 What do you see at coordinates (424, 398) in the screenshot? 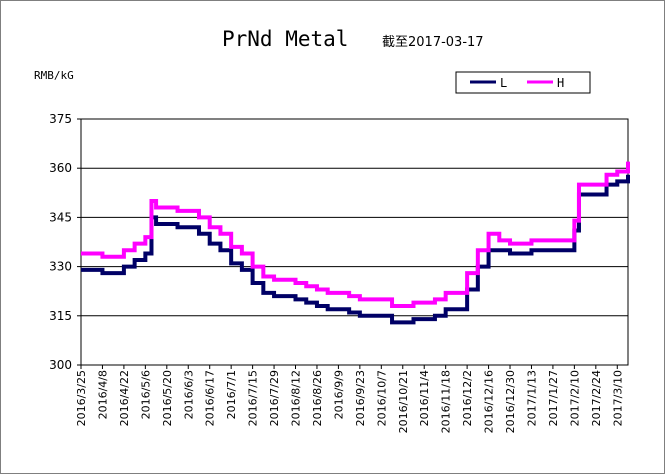
I see `x-tick-label: 2016/11/4` at bounding box center [424, 398].